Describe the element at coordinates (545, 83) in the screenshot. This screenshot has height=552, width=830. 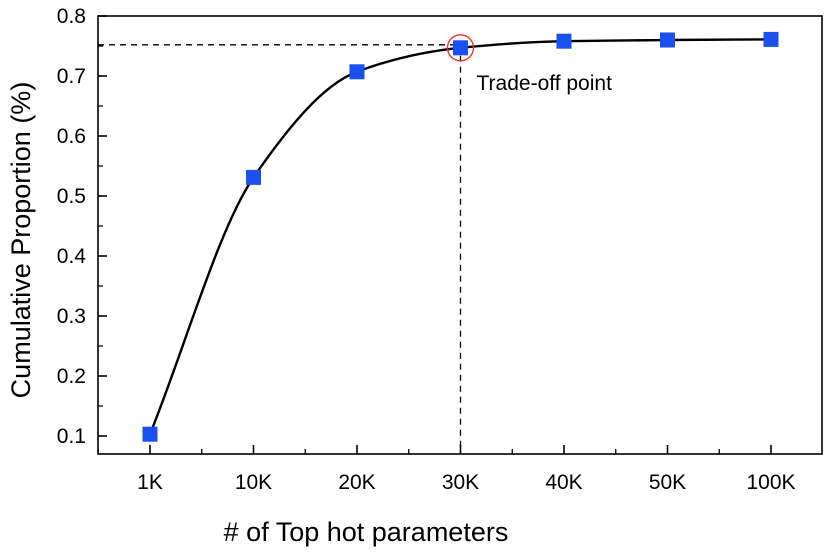
I see `trade-off-label: Trade-off point` at that location.